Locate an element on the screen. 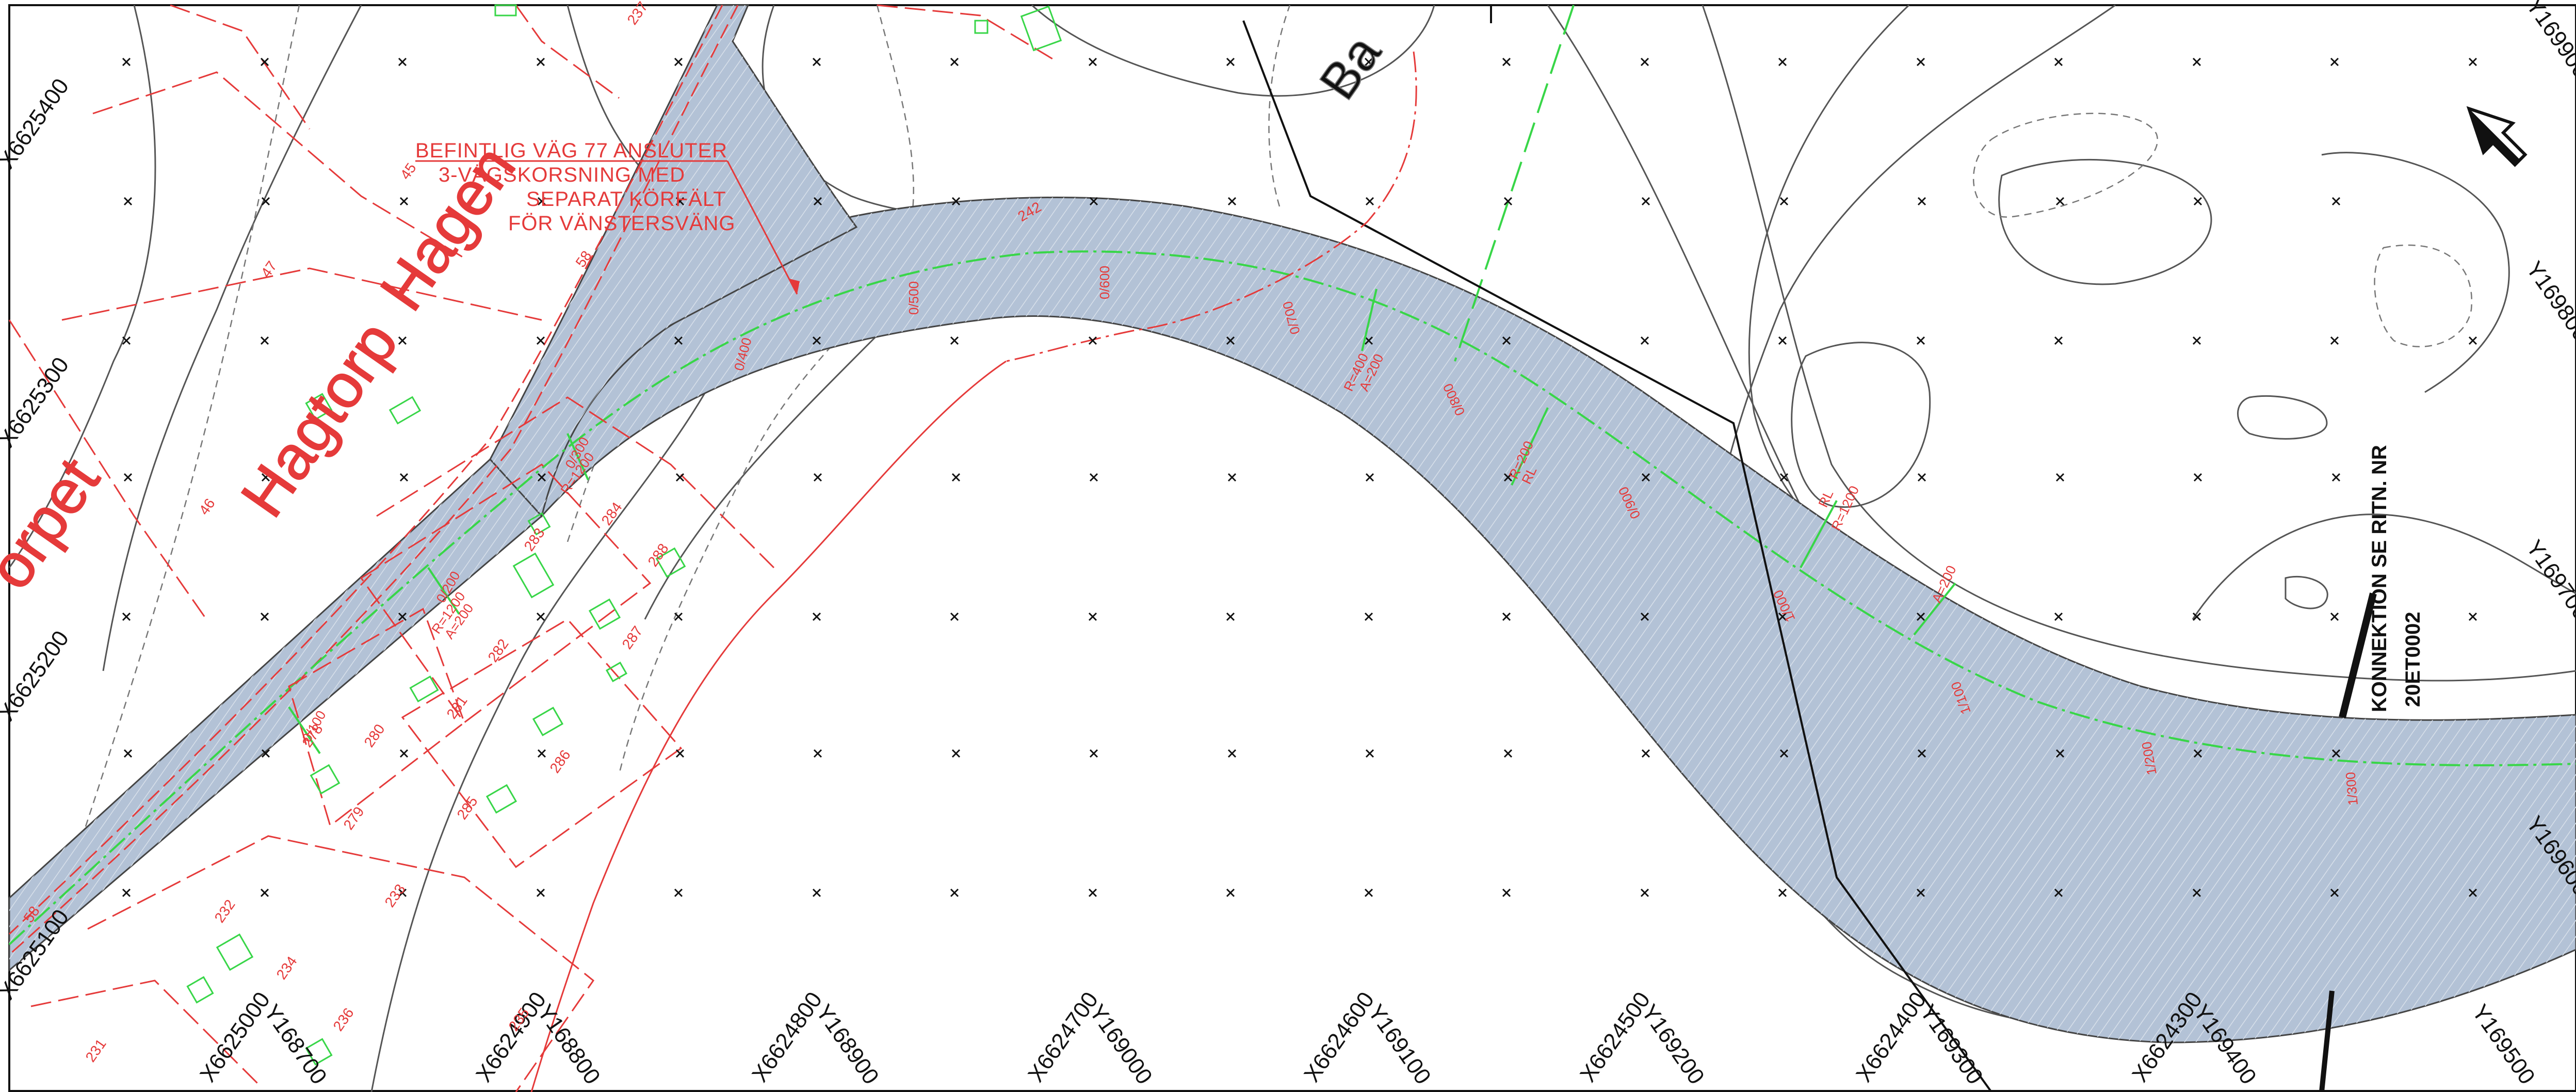 The width and height of the screenshot is (2576, 1092). x-coord-6625200: X6625200 is located at coordinates (37, 676).